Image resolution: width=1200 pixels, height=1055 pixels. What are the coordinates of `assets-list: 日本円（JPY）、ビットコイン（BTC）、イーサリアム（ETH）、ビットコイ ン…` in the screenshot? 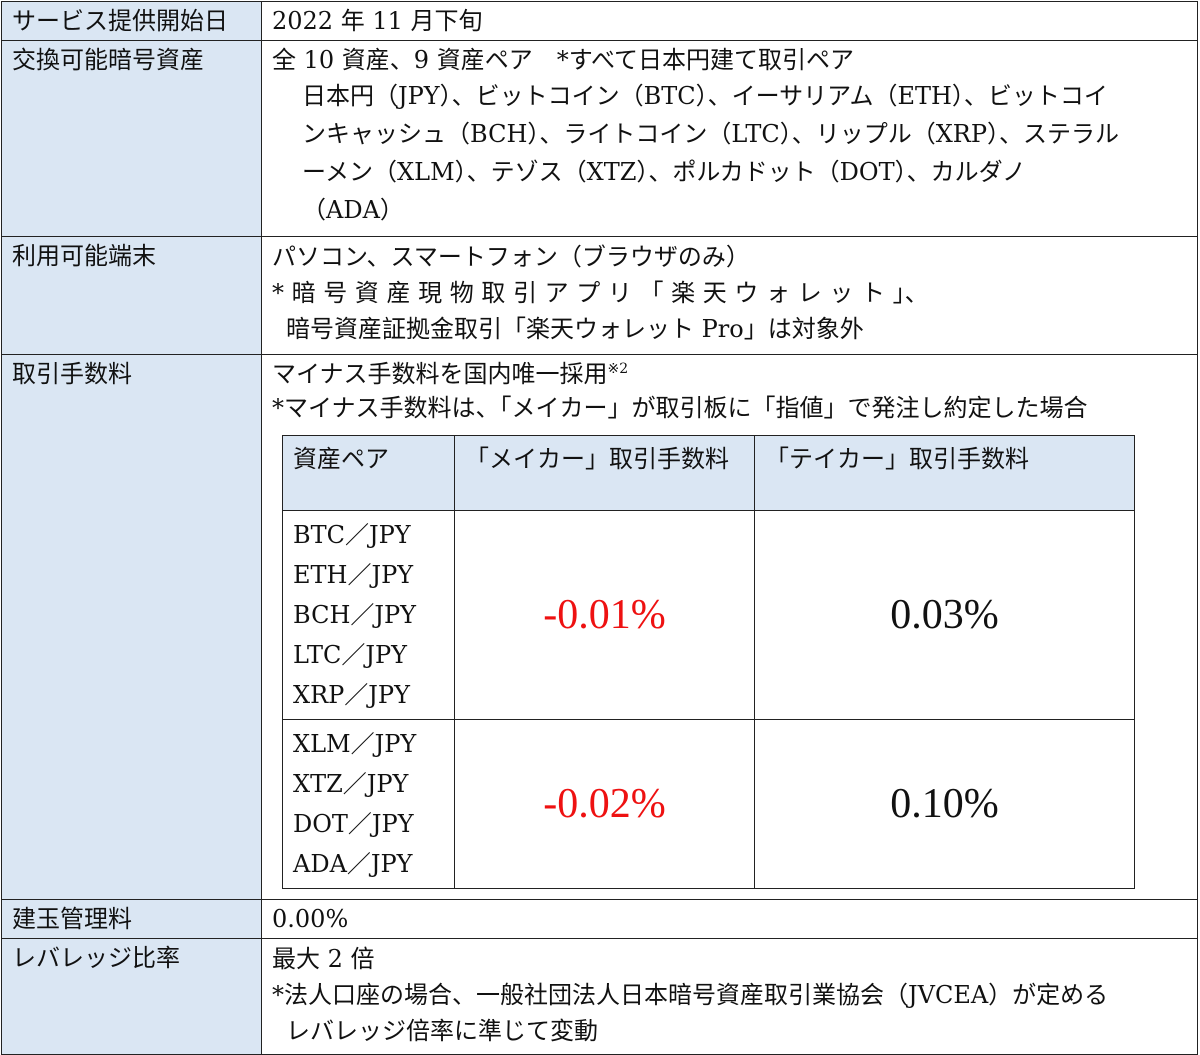 It's located at (729, 153).